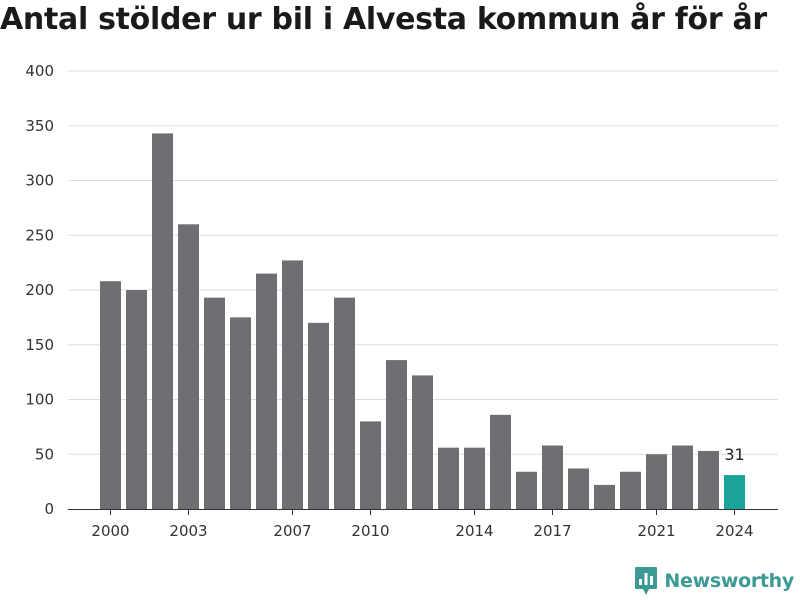 This screenshot has width=800, height=600. Describe the element at coordinates (422, 442) in the screenshot. I see `bar-2012` at that location.